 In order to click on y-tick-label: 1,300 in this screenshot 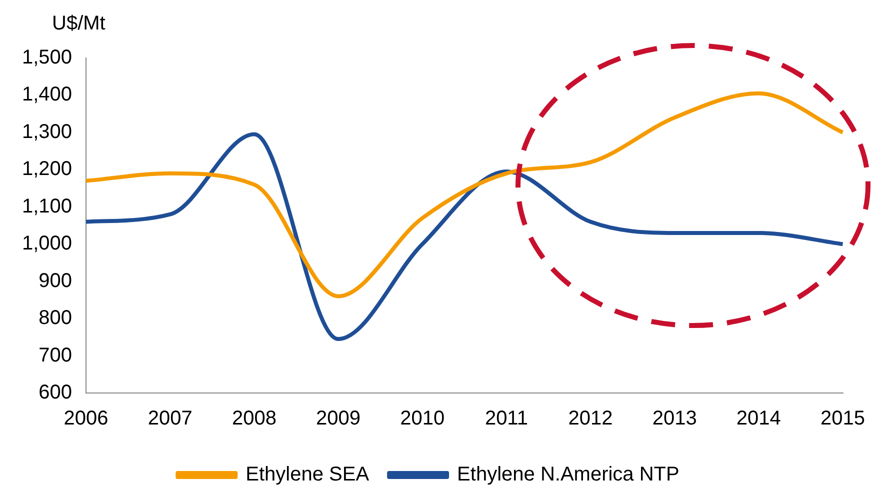, I will do `click(47, 131)`.